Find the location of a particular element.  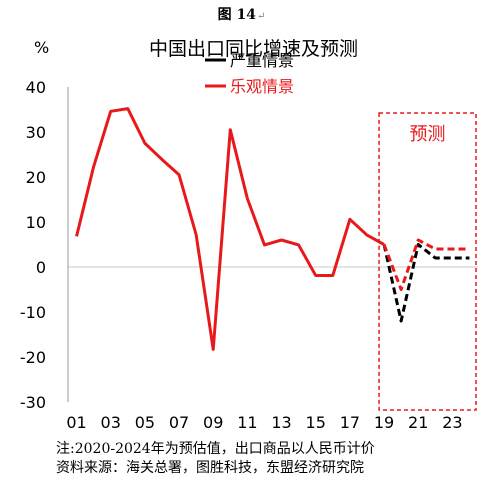

x-tick-label: 19 is located at coordinates (384, 422).